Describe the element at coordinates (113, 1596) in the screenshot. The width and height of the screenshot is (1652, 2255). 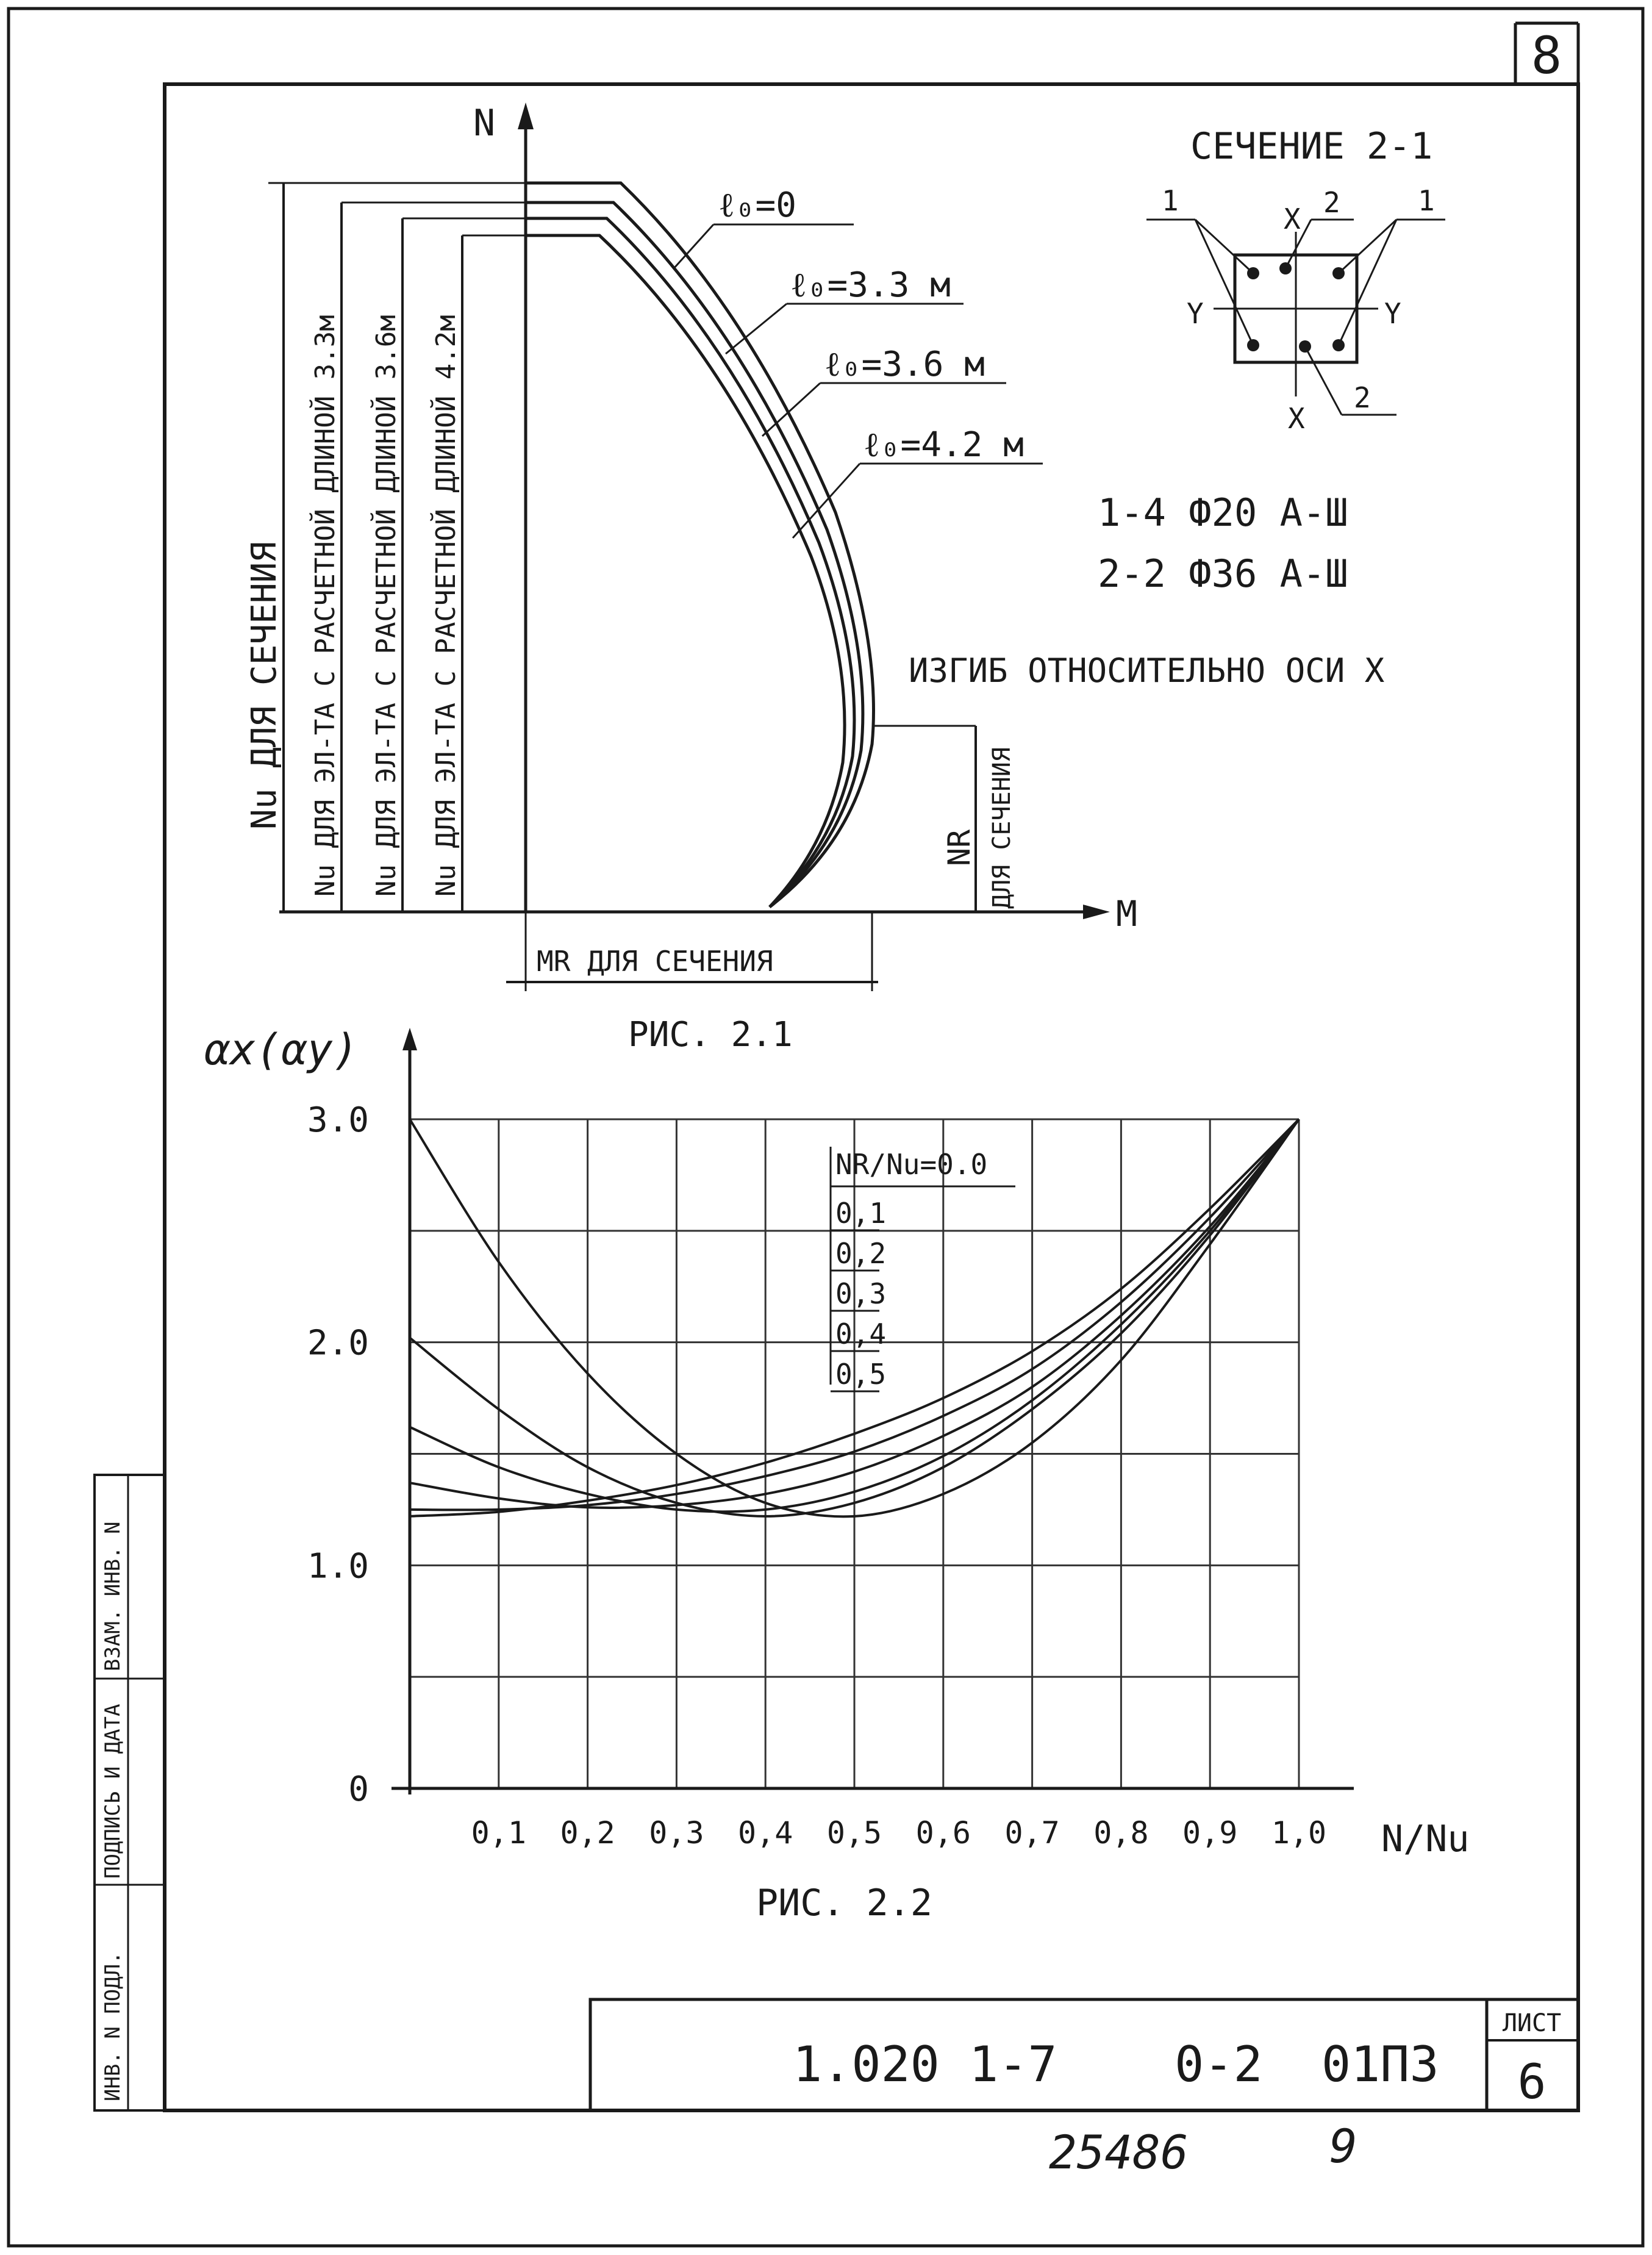
I see `stamp-replace-inv: ВЗАМ. ИНВ. N` at that location.